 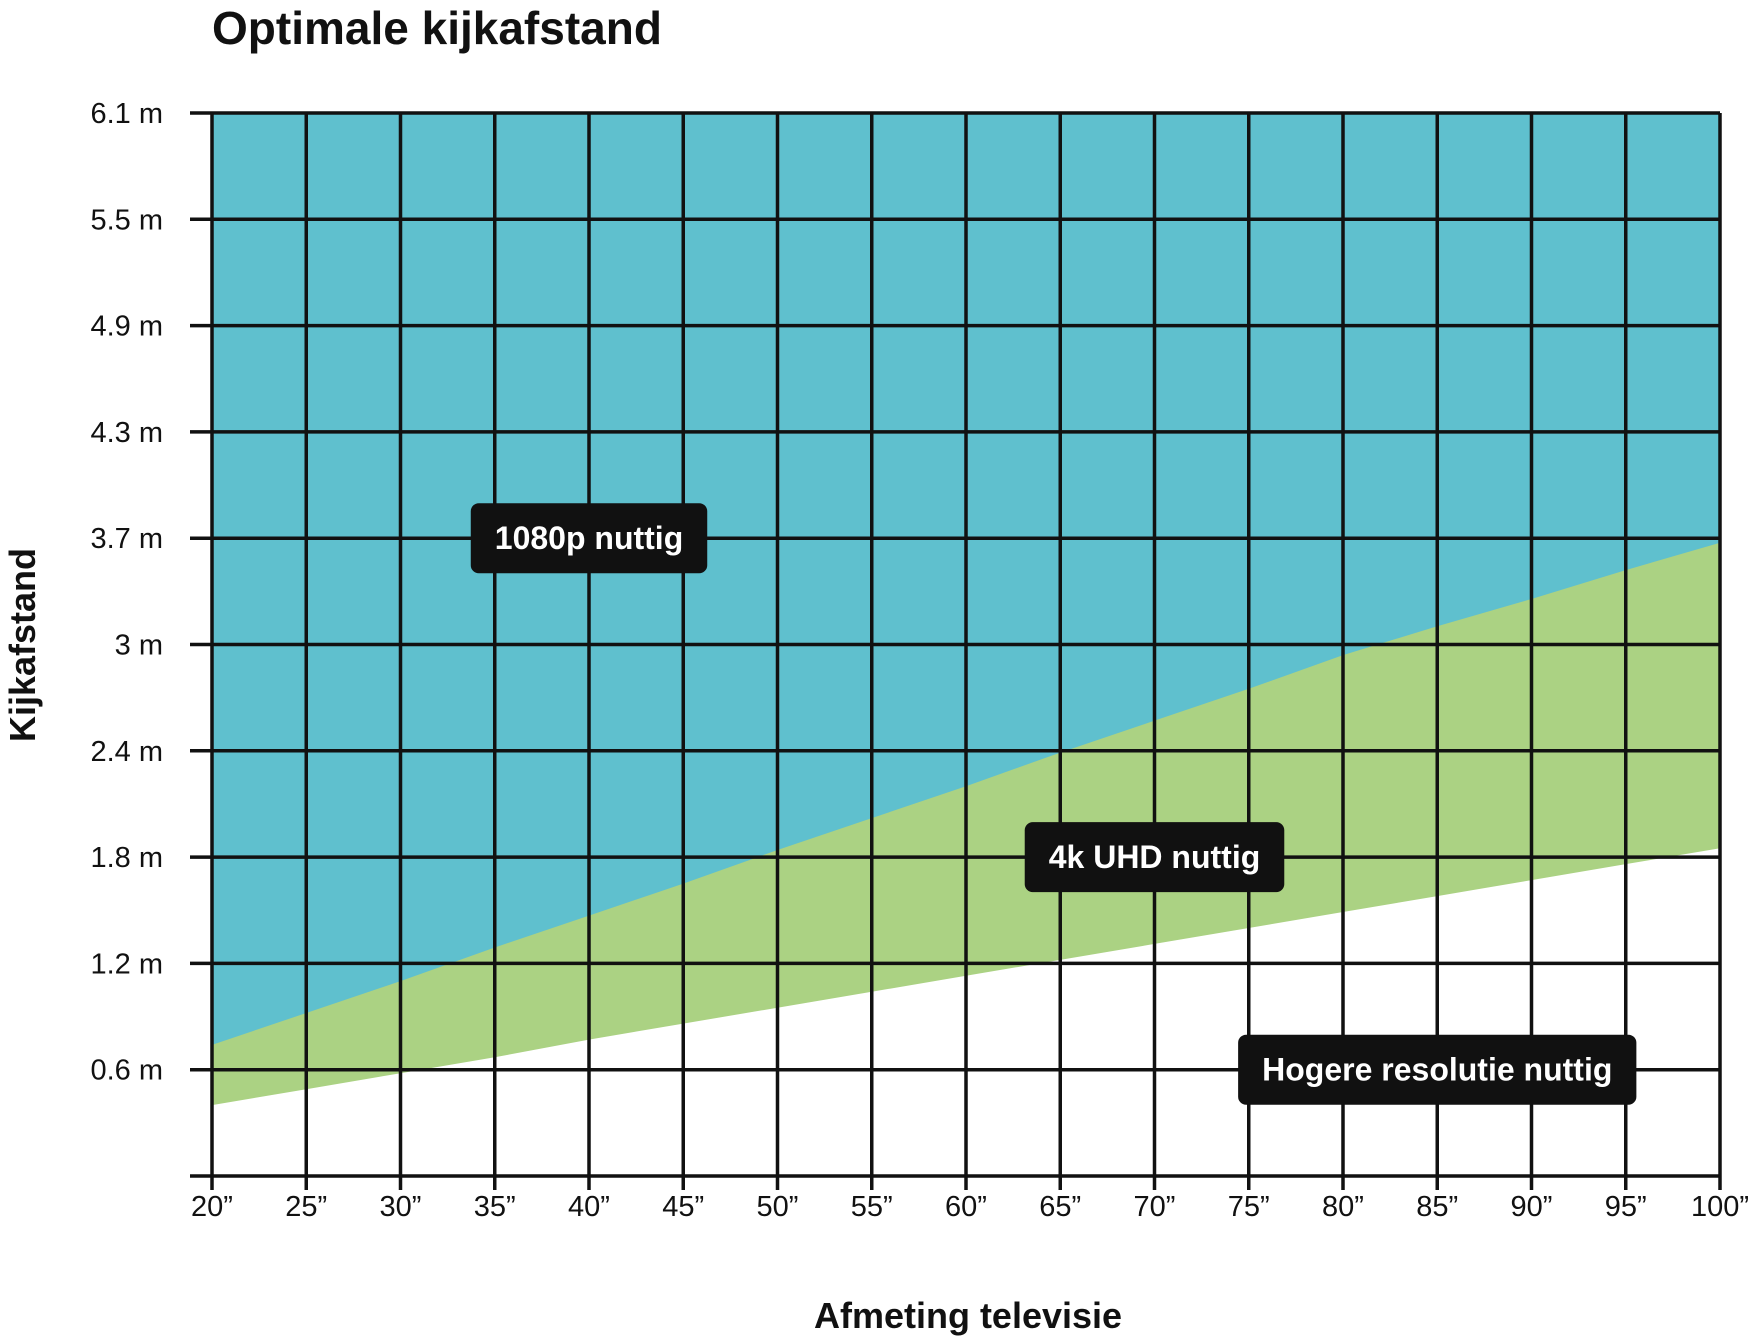 I want to click on x-tick-label: 85”, so click(x=1437, y=1207).